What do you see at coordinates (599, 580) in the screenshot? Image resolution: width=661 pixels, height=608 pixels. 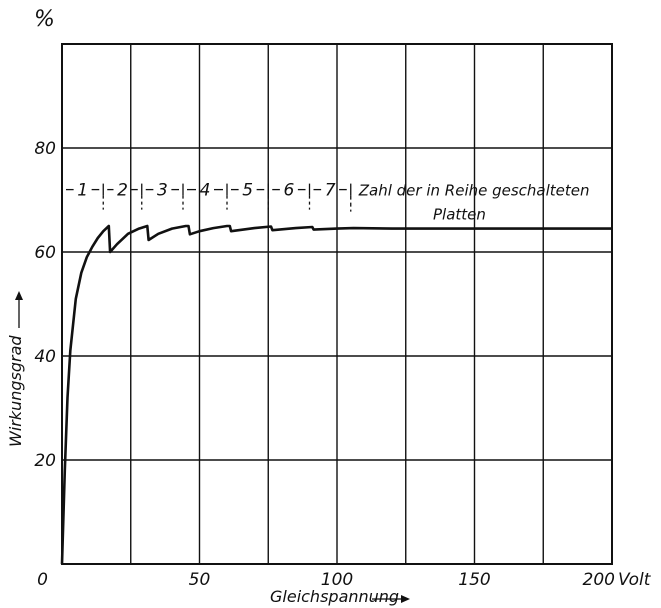 I see `x-tick-label: 200` at bounding box center [599, 580].